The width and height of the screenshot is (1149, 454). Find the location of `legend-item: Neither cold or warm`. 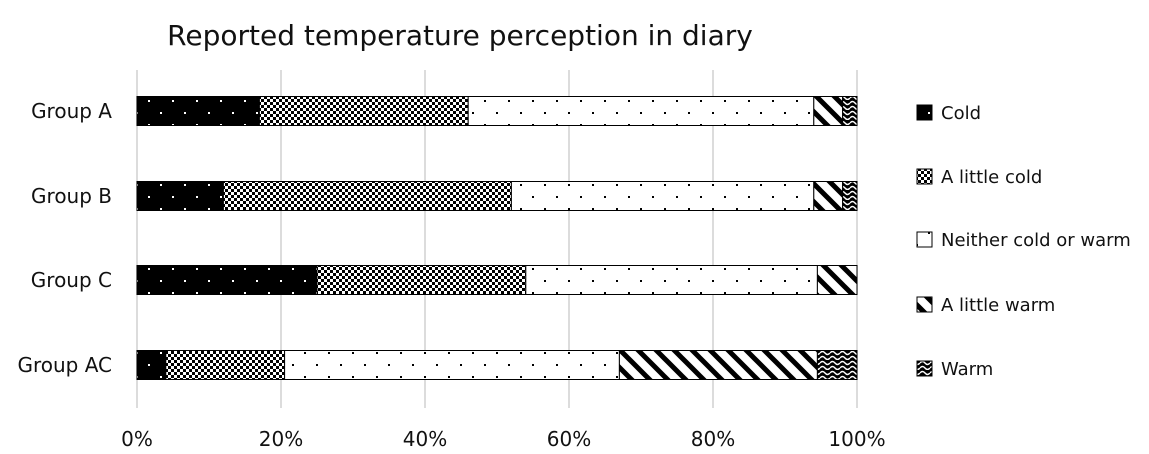

legend-item: Neither cold or warm is located at coordinates (1023, 240).